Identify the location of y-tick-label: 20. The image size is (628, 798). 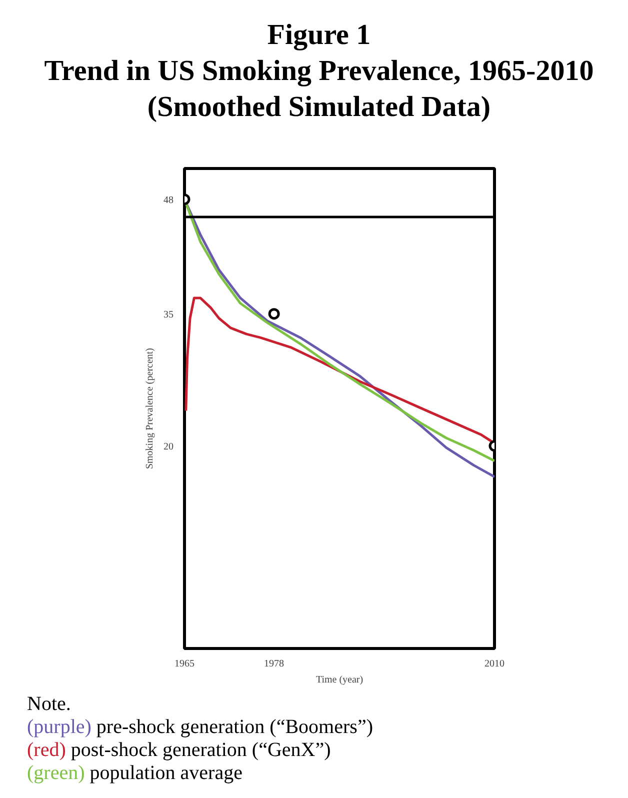
(169, 446).